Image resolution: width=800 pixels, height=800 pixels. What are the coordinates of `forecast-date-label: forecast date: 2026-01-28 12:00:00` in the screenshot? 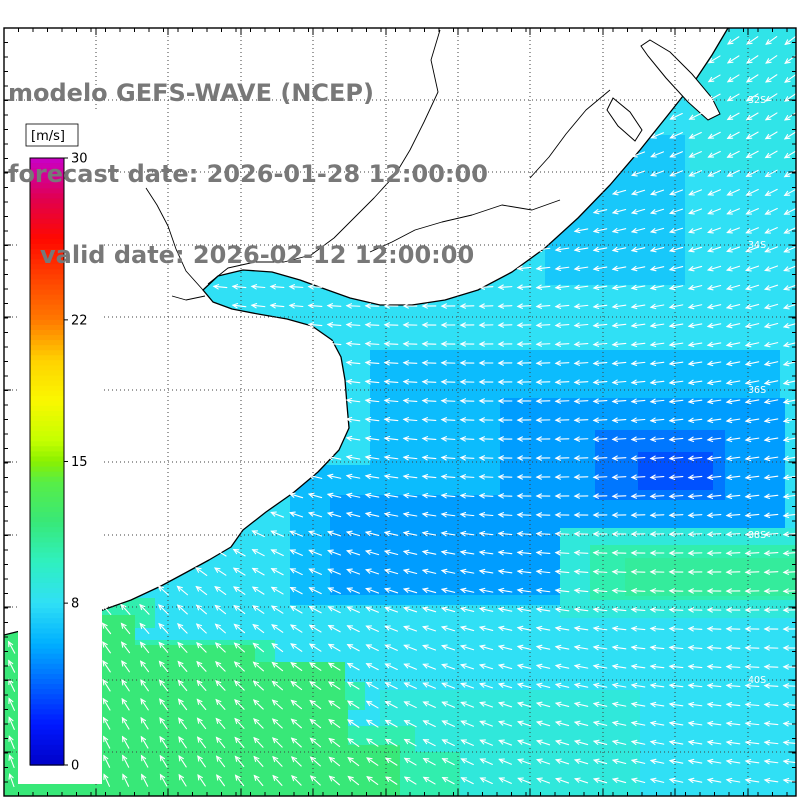 It's located at (248, 174).